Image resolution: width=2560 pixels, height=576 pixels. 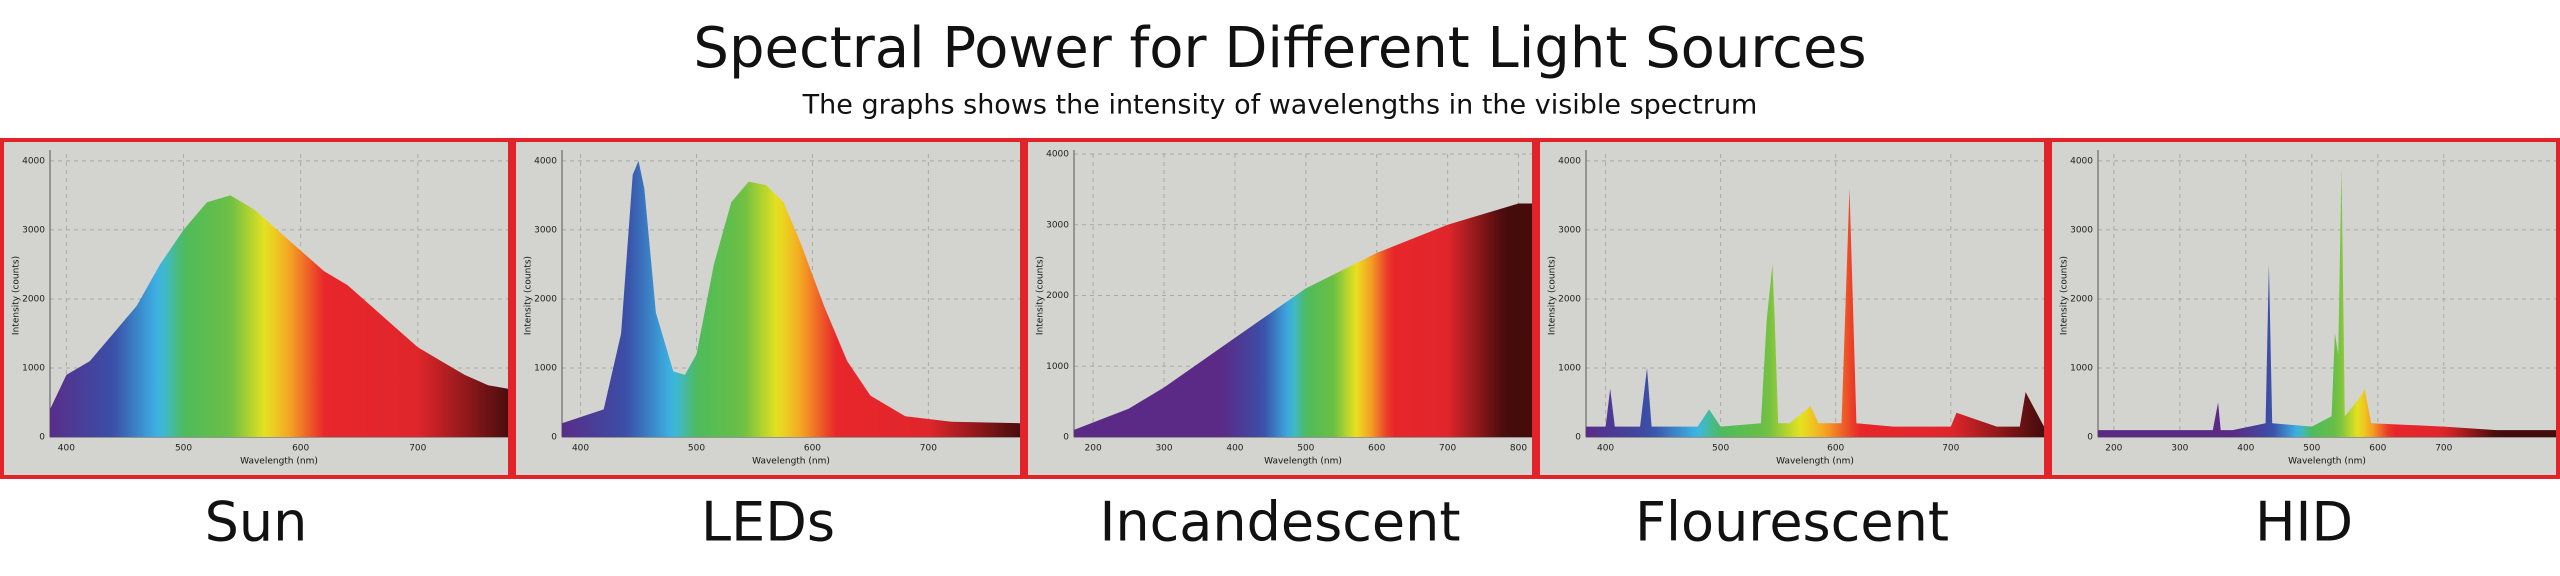 What do you see at coordinates (1279, 522) in the screenshot?
I see `panel-label: Incandescent` at bounding box center [1279, 522].